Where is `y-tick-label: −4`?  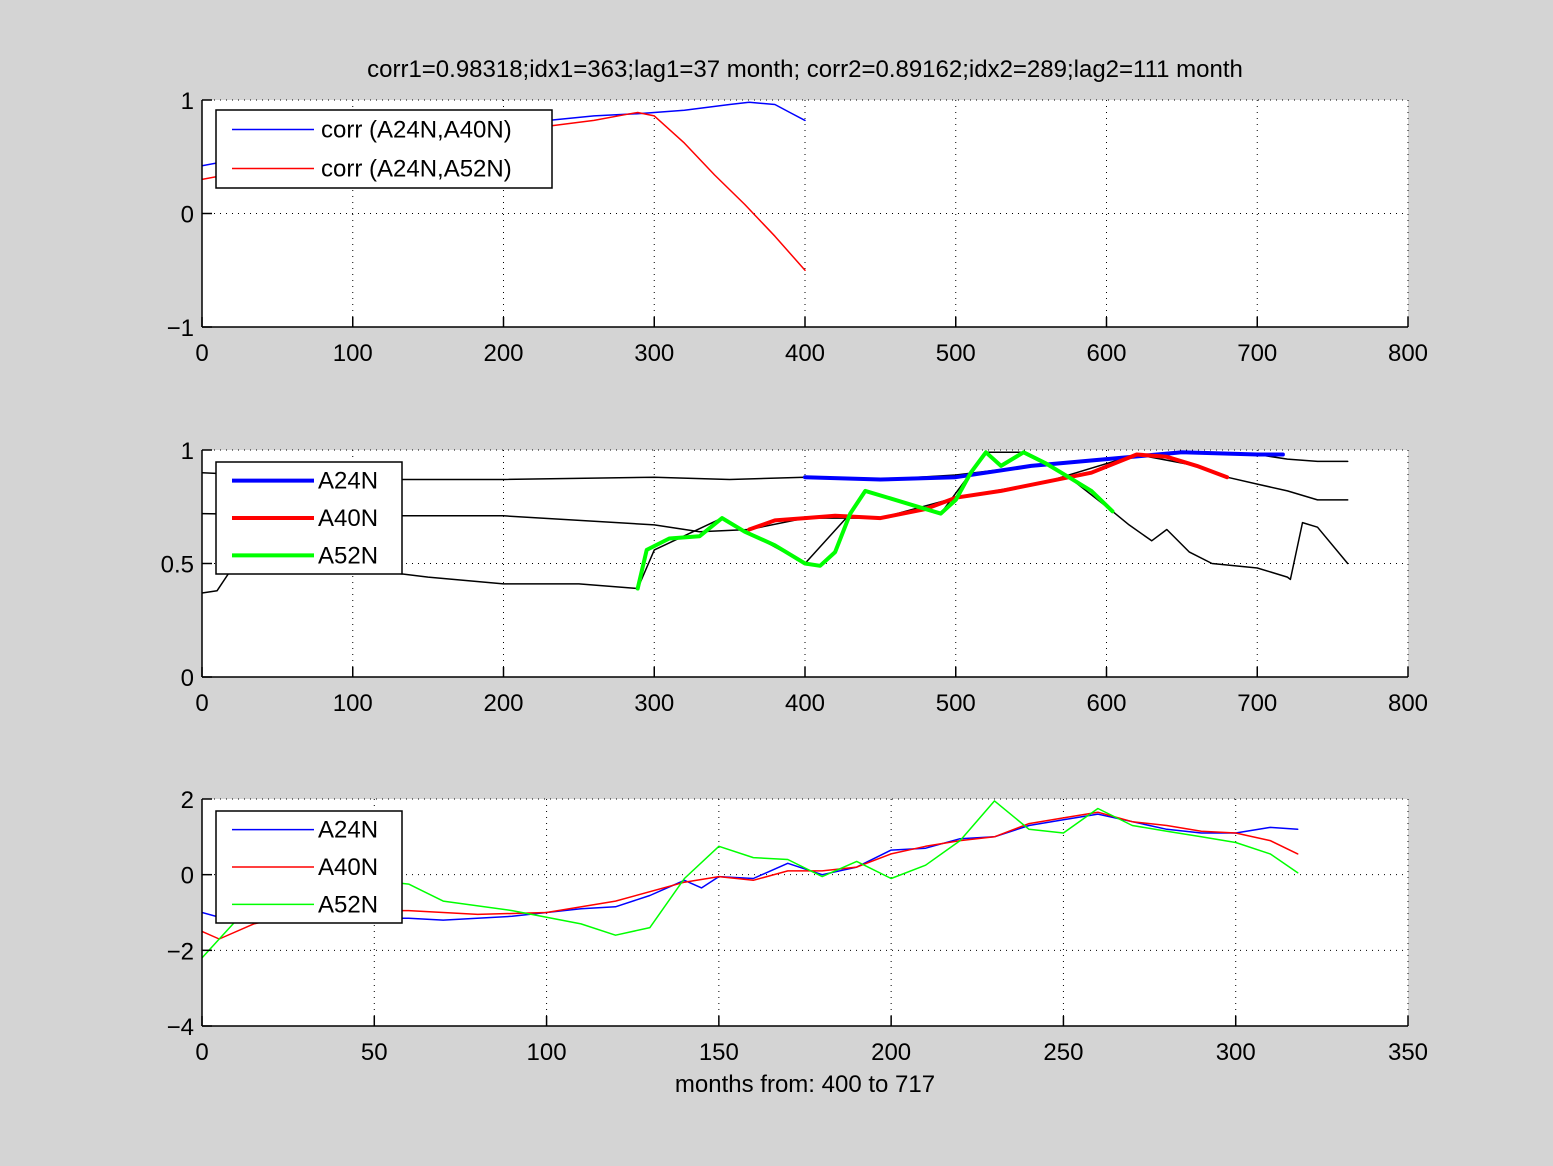 y-tick-label: −4 is located at coordinates (180, 1027).